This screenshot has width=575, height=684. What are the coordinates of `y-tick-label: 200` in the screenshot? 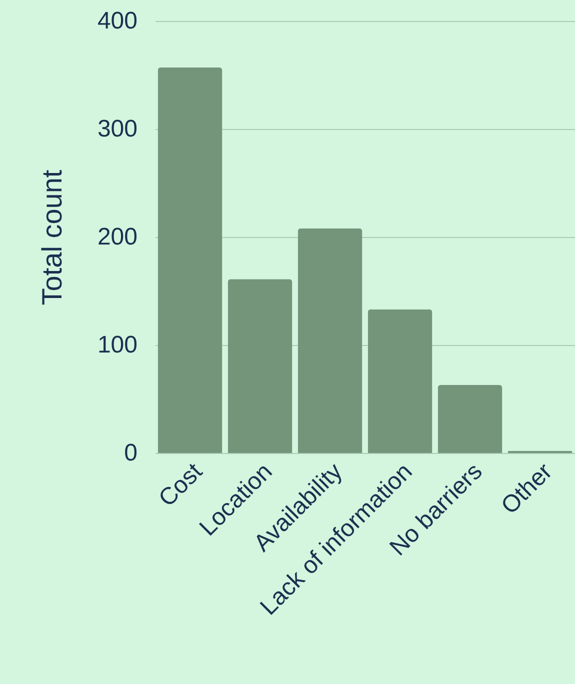 It's located at (117, 237).